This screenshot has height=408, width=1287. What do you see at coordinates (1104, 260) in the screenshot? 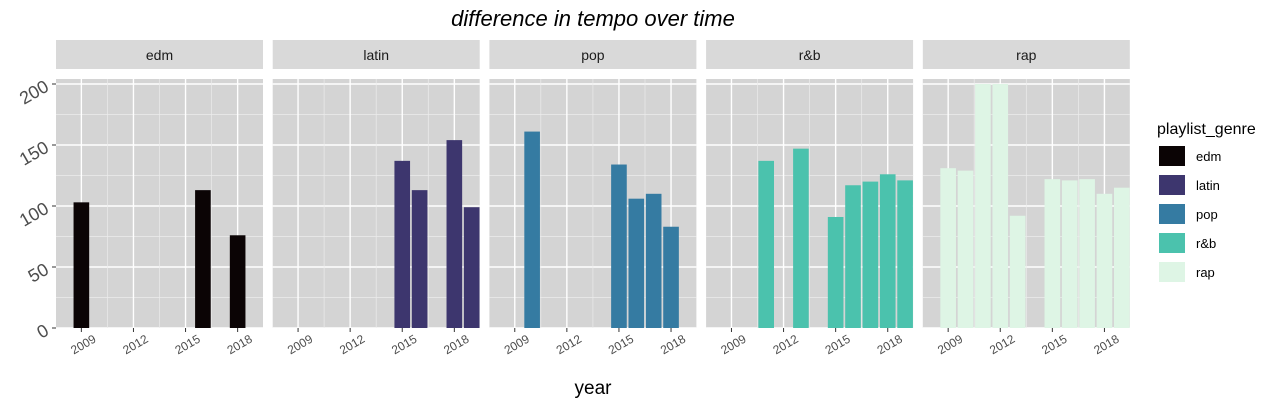
I see `bar-rap-2018` at bounding box center [1104, 260].